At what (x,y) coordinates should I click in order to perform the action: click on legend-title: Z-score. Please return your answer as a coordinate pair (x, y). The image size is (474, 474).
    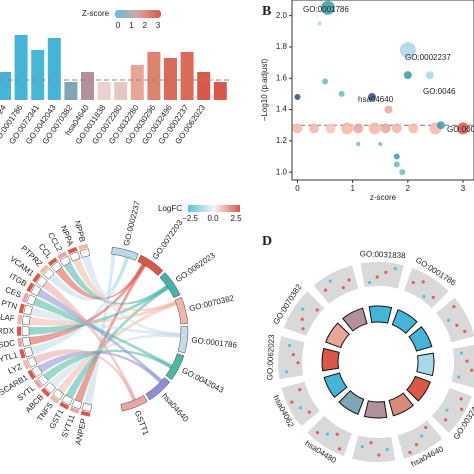
    Looking at the image, I should click on (96, 13).